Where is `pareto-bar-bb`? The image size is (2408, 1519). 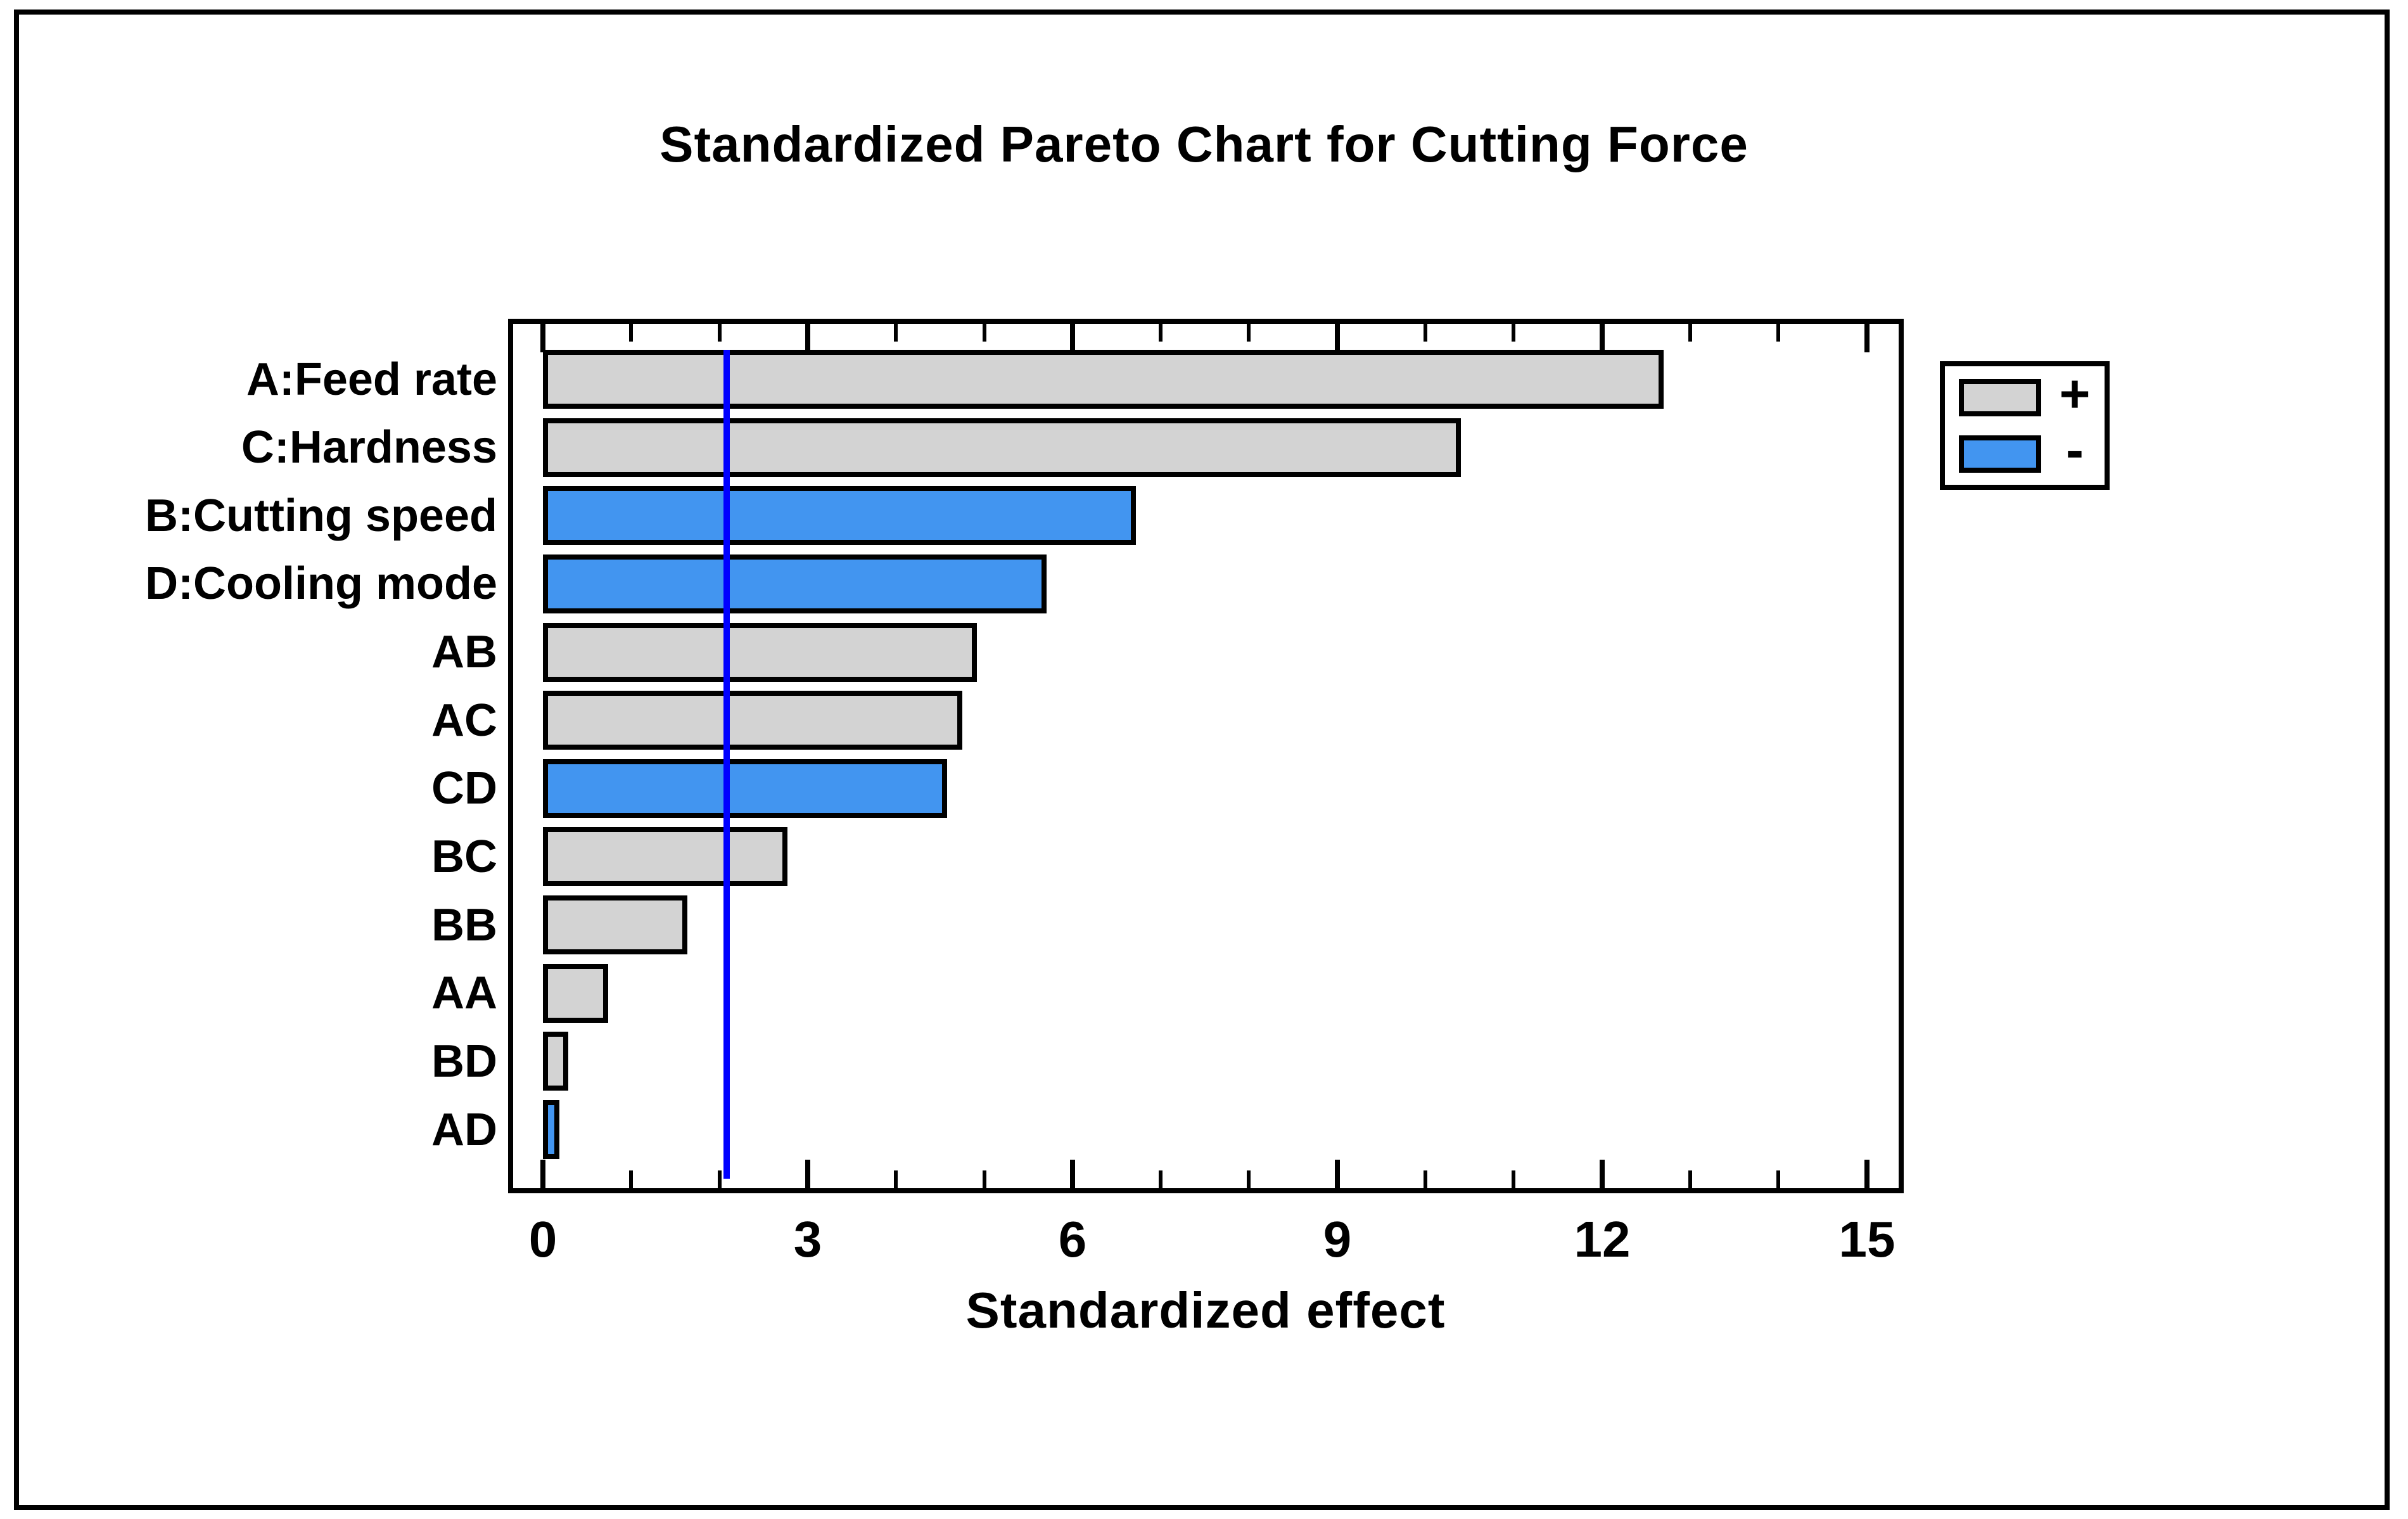 pareto-bar-bb is located at coordinates (615, 924).